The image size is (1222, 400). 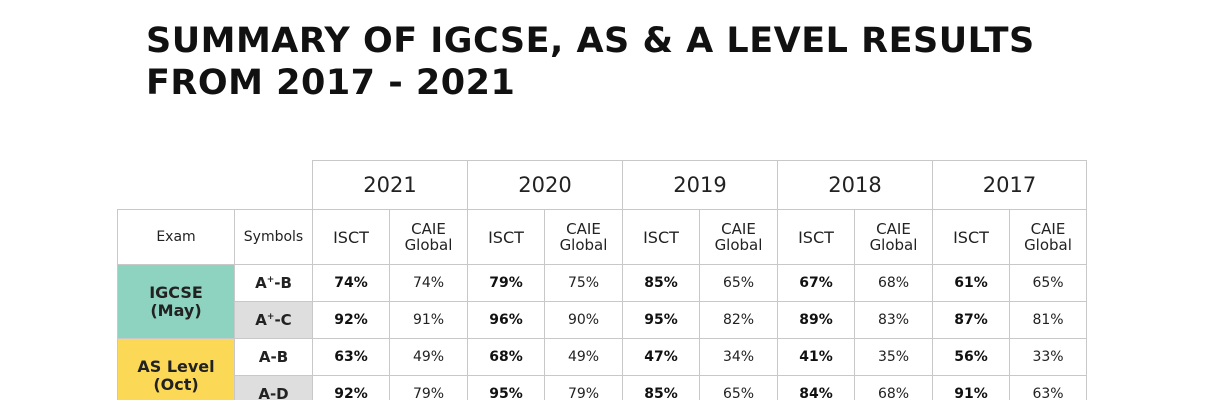 What do you see at coordinates (855, 185) in the screenshot?
I see `year-header: 2018` at bounding box center [855, 185].